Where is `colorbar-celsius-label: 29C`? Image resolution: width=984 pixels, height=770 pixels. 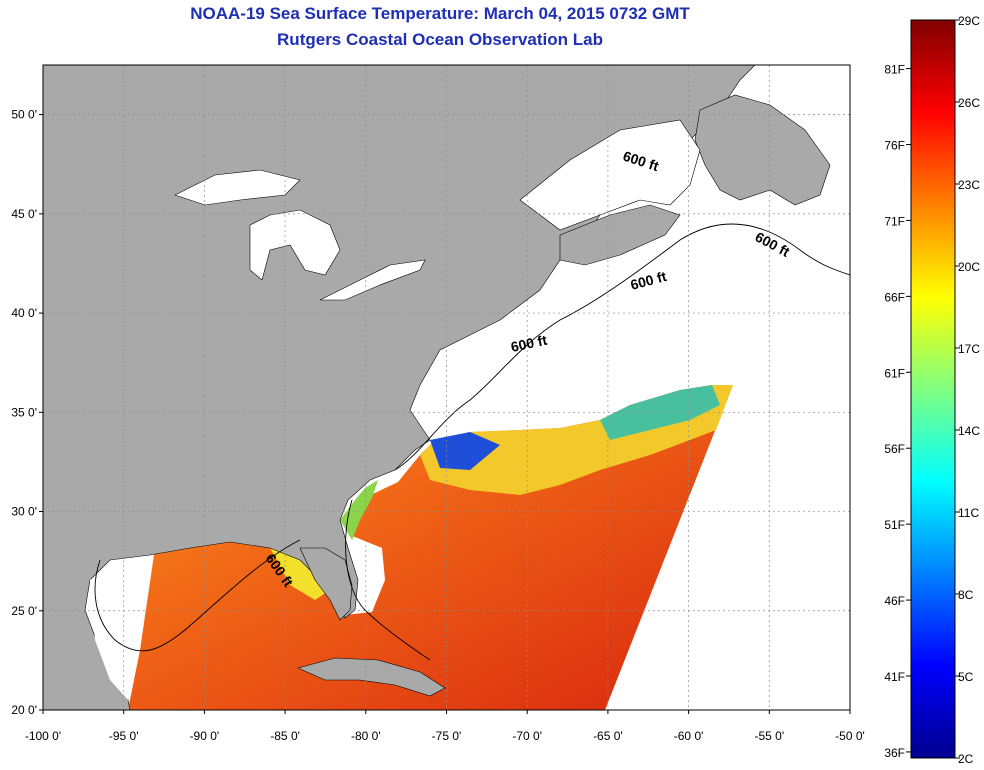 colorbar-celsius-label: 29C is located at coordinates (969, 21).